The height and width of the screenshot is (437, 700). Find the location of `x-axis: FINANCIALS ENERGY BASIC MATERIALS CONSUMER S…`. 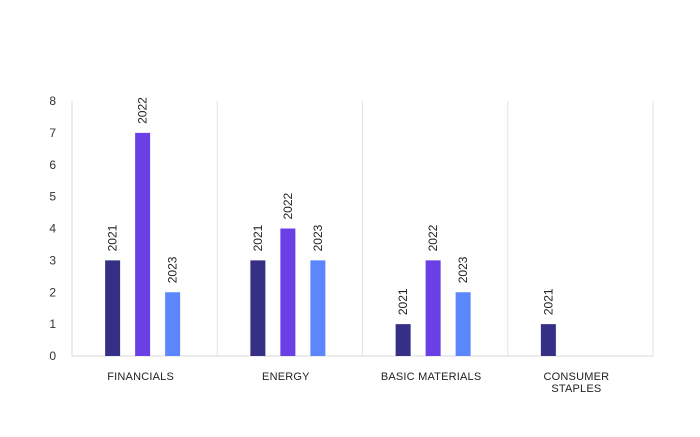

x-axis: FINANCIALS ENERGY BASIC MATERIALS CONSUMER S… is located at coordinates (358, 383).